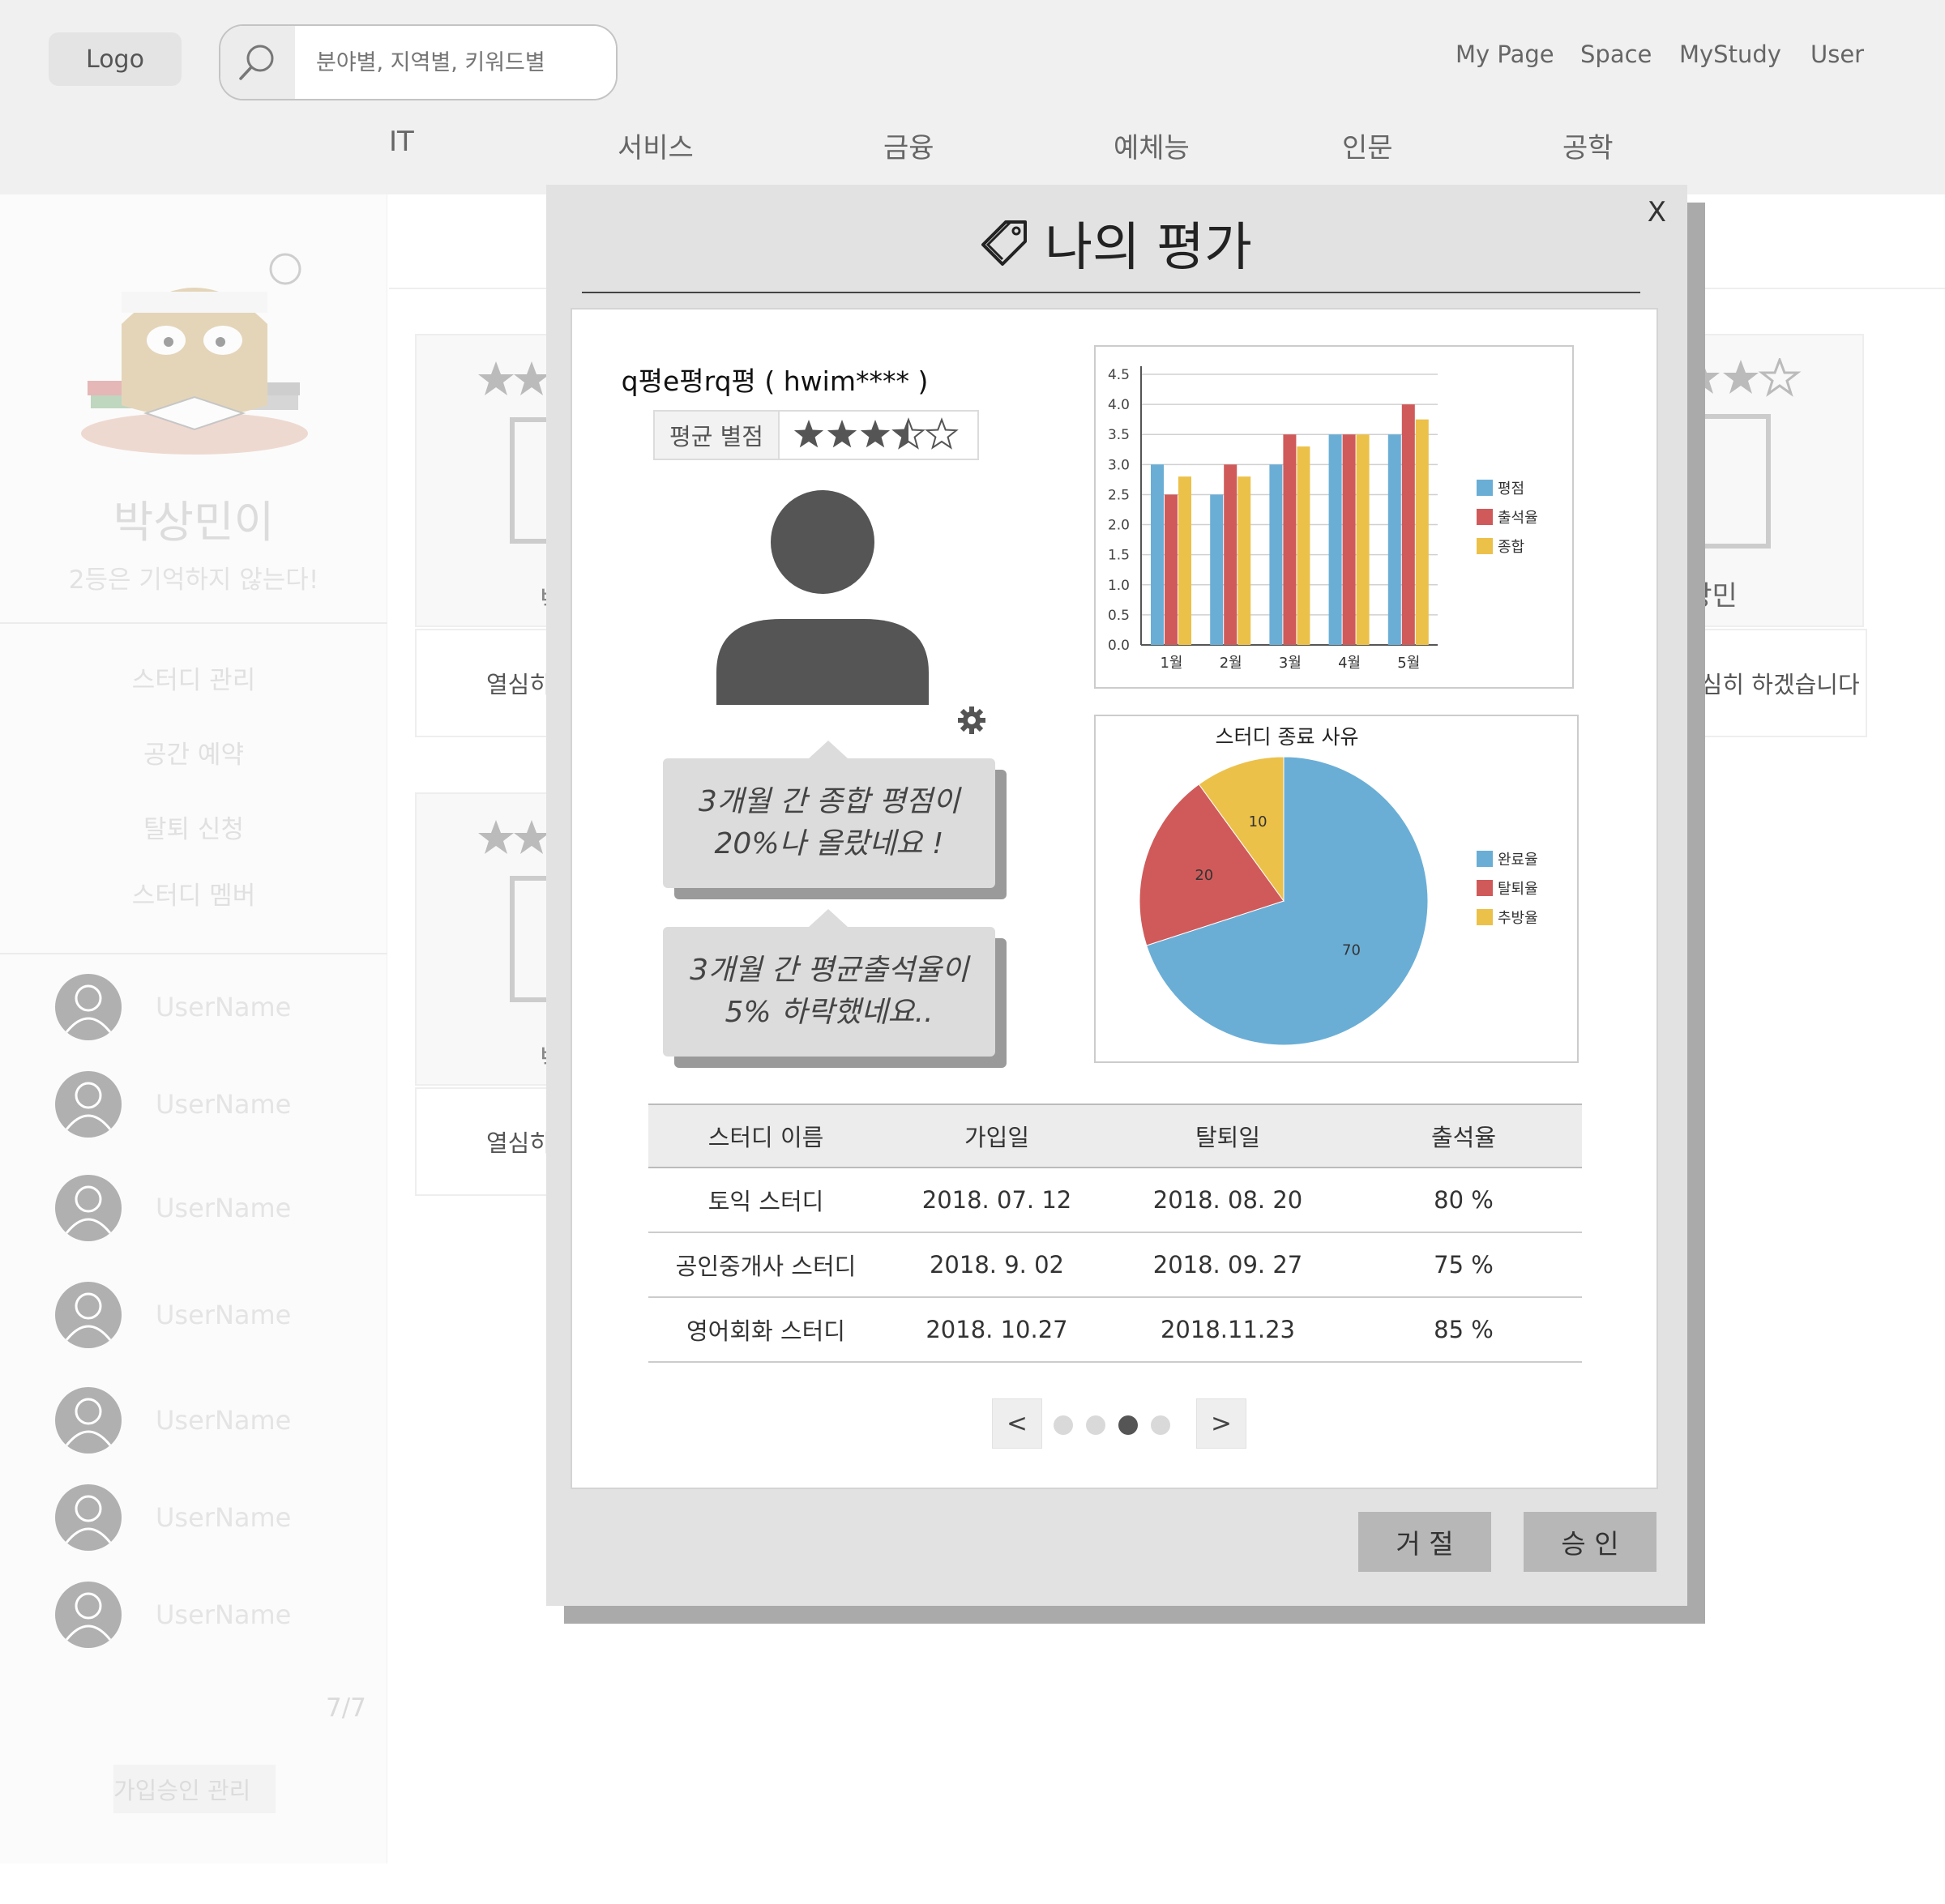  What do you see at coordinates (1588, 148) in the screenshot?
I see `category-engineering: 공학` at bounding box center [1588, 148].